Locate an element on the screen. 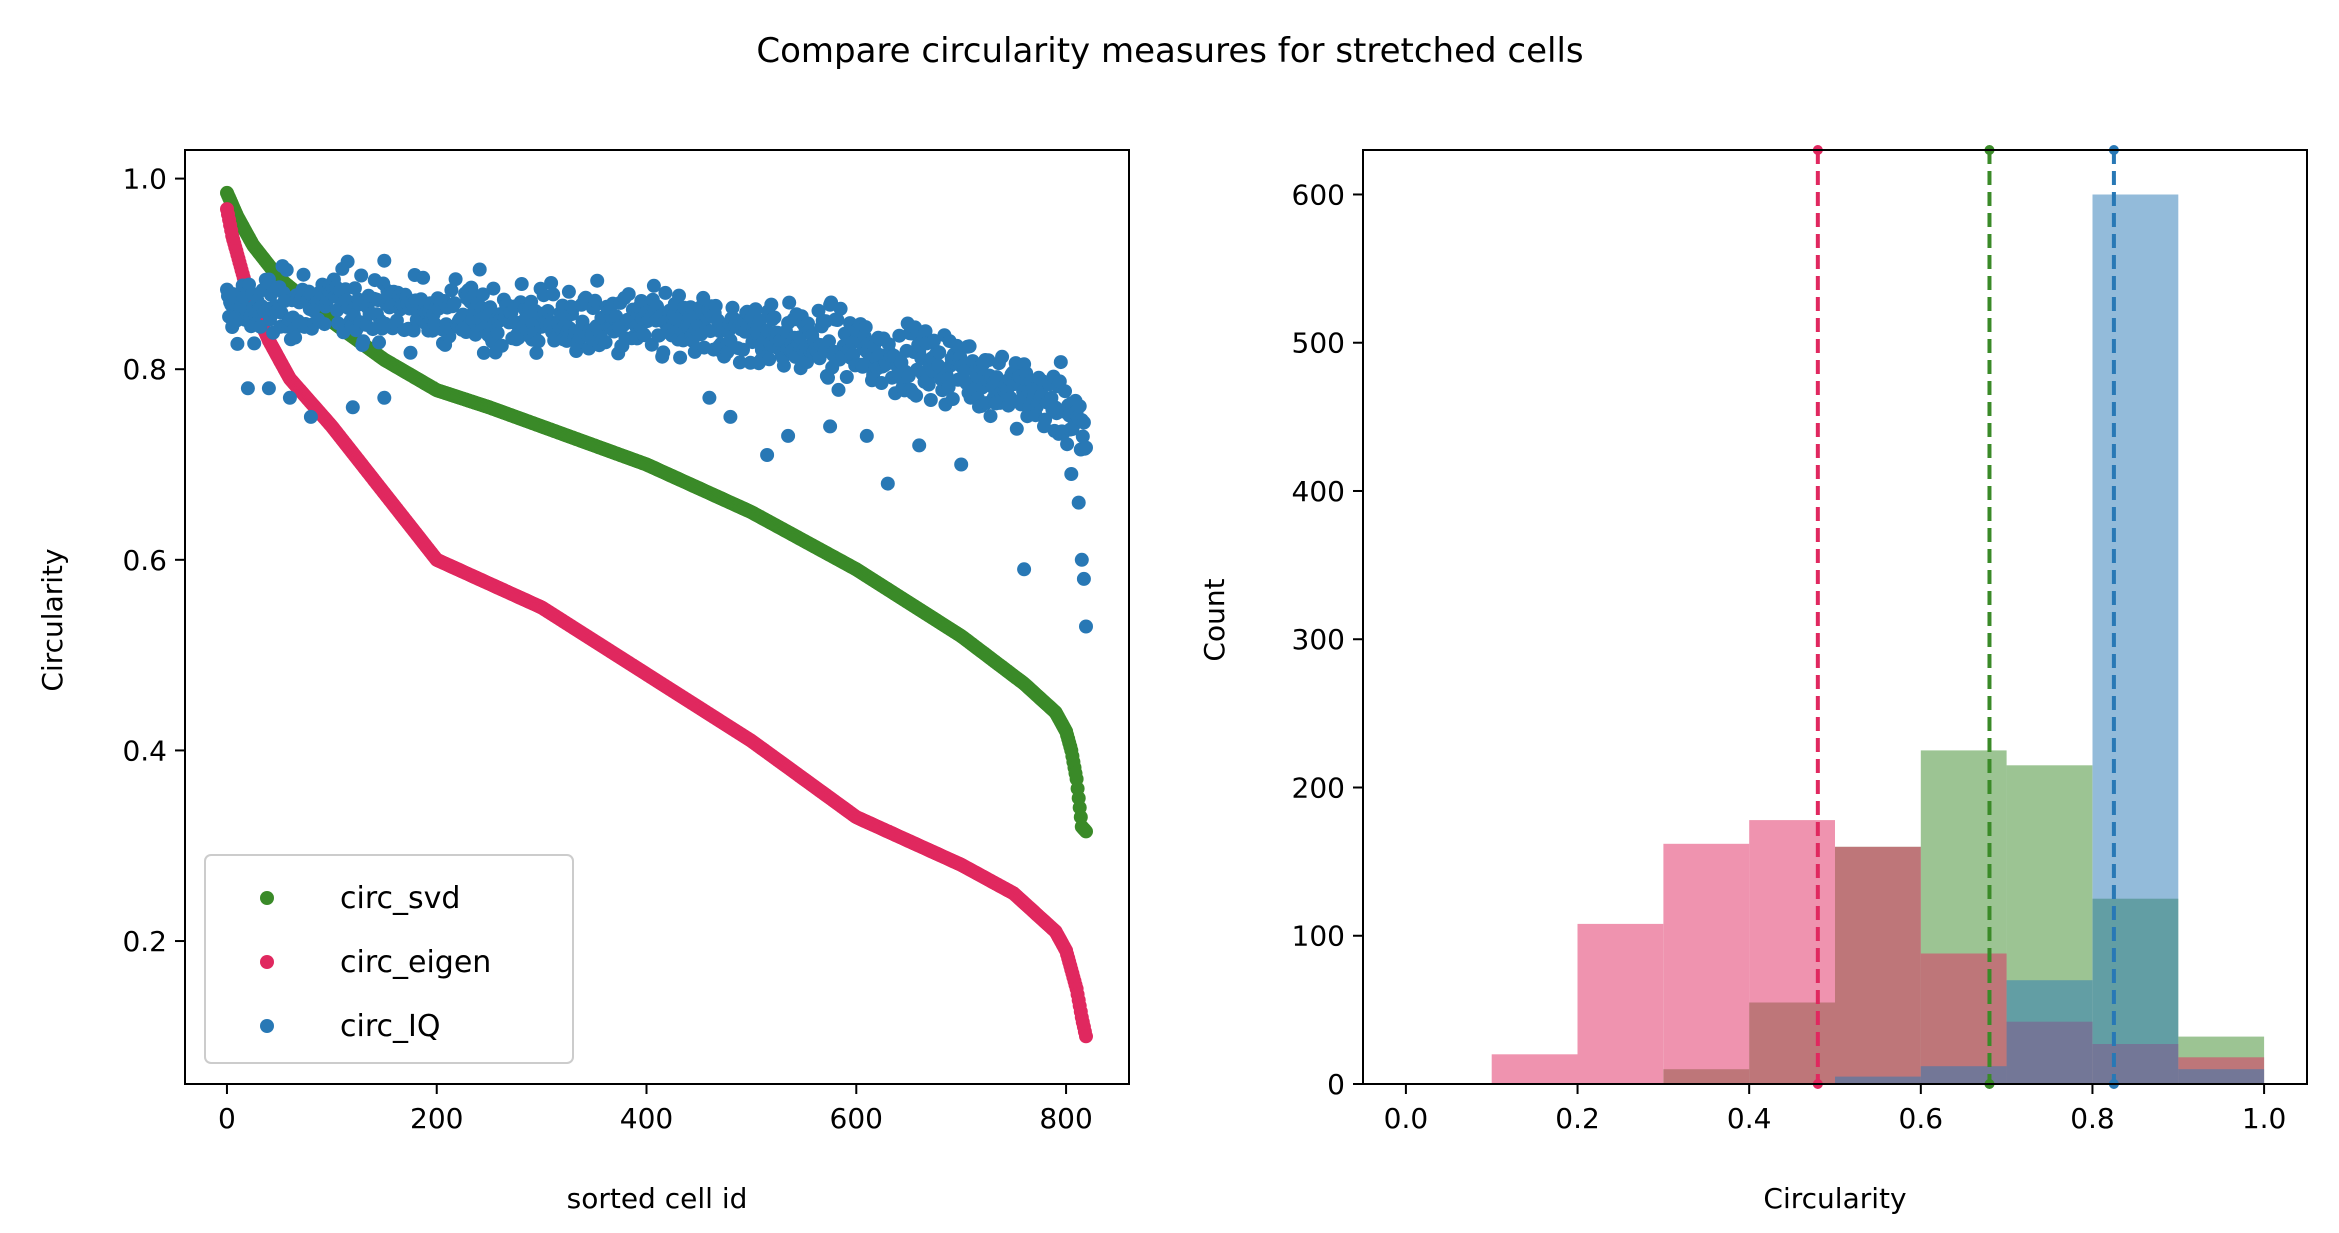 This screenshot has width=2339, height=1233. median-line-circ-eigen is located at coordinates (1817, 617).